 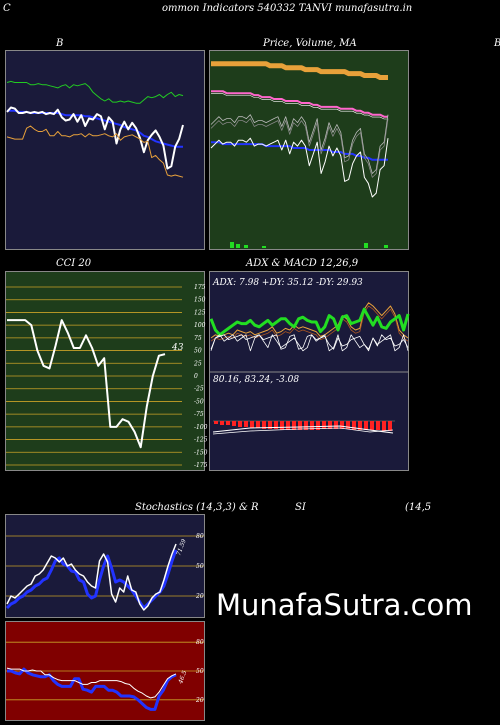 What do you see at coordinates (60, 43) in the screenshot?
I see `bb-title: B` at bounding box center [60, 43].